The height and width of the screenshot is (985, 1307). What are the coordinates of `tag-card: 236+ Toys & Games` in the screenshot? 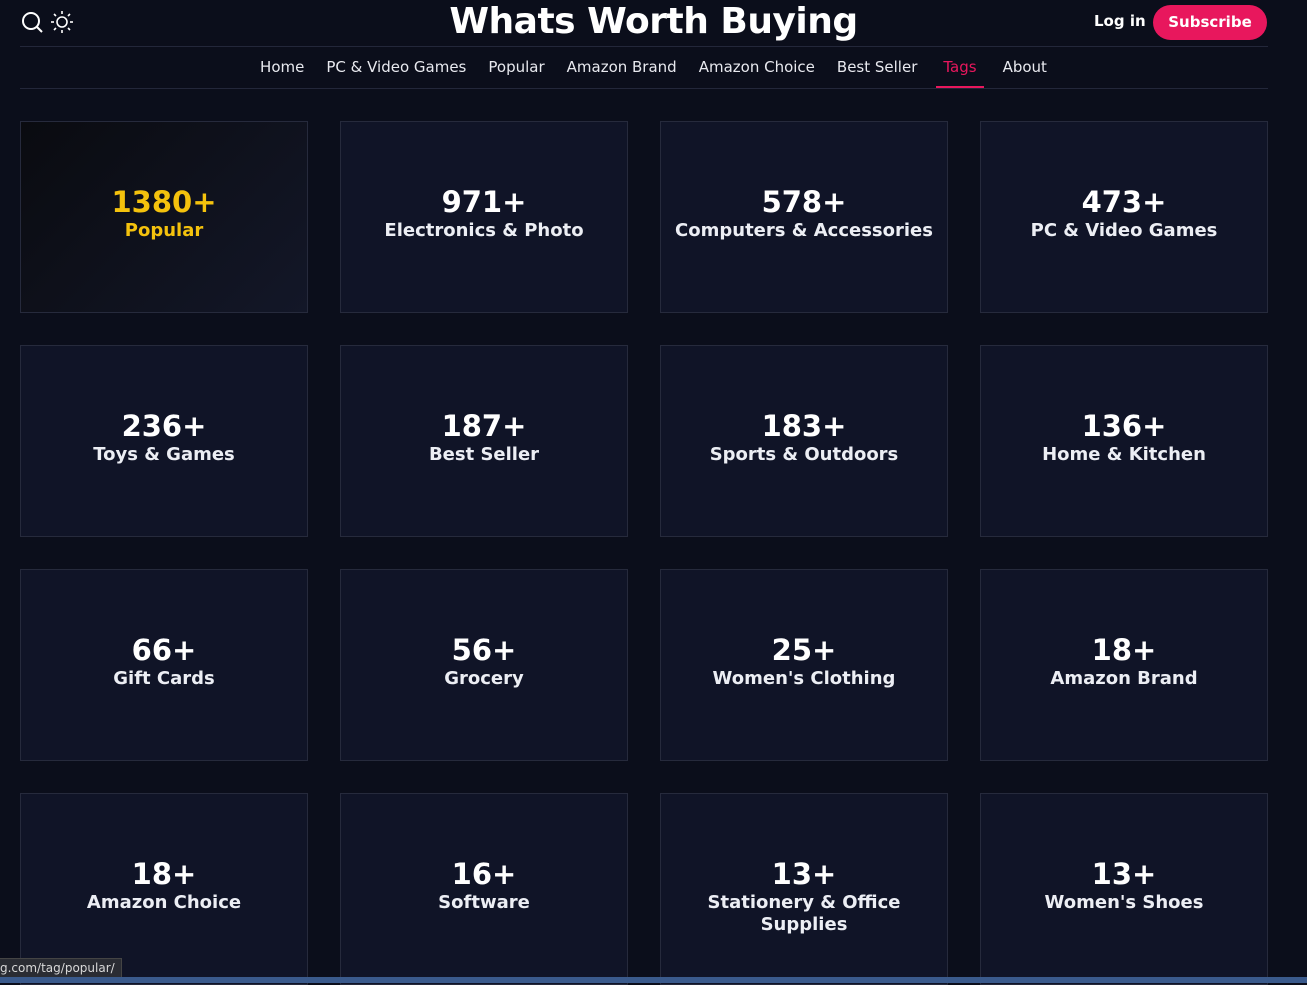 It's located at (164, 441).